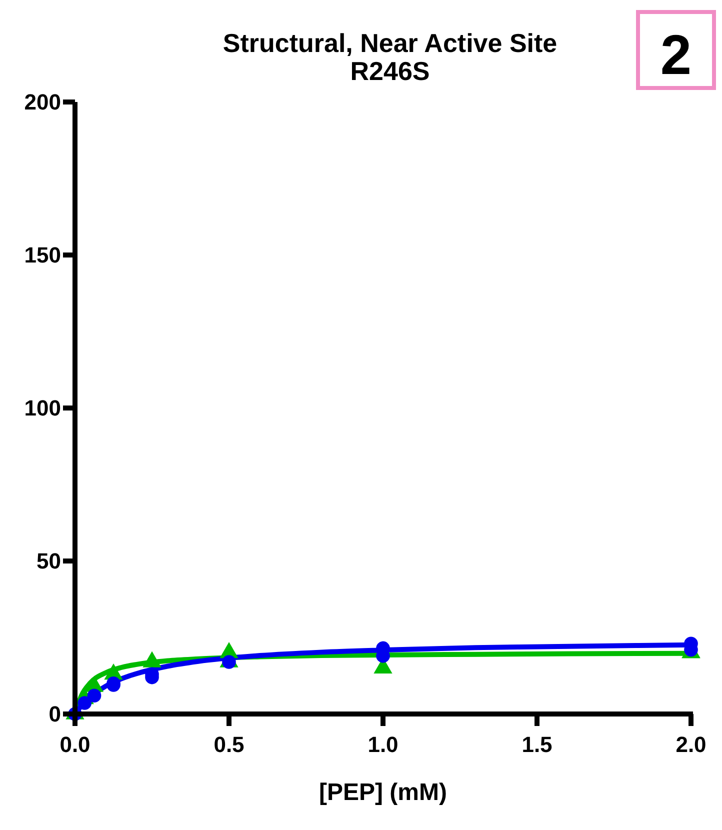 The height and width of the screenshot is (830, 722). What do you see at coordinates (48, 561) in the screenshot?
I see `y-tick-label: 50` at bounding box center [48, 561].